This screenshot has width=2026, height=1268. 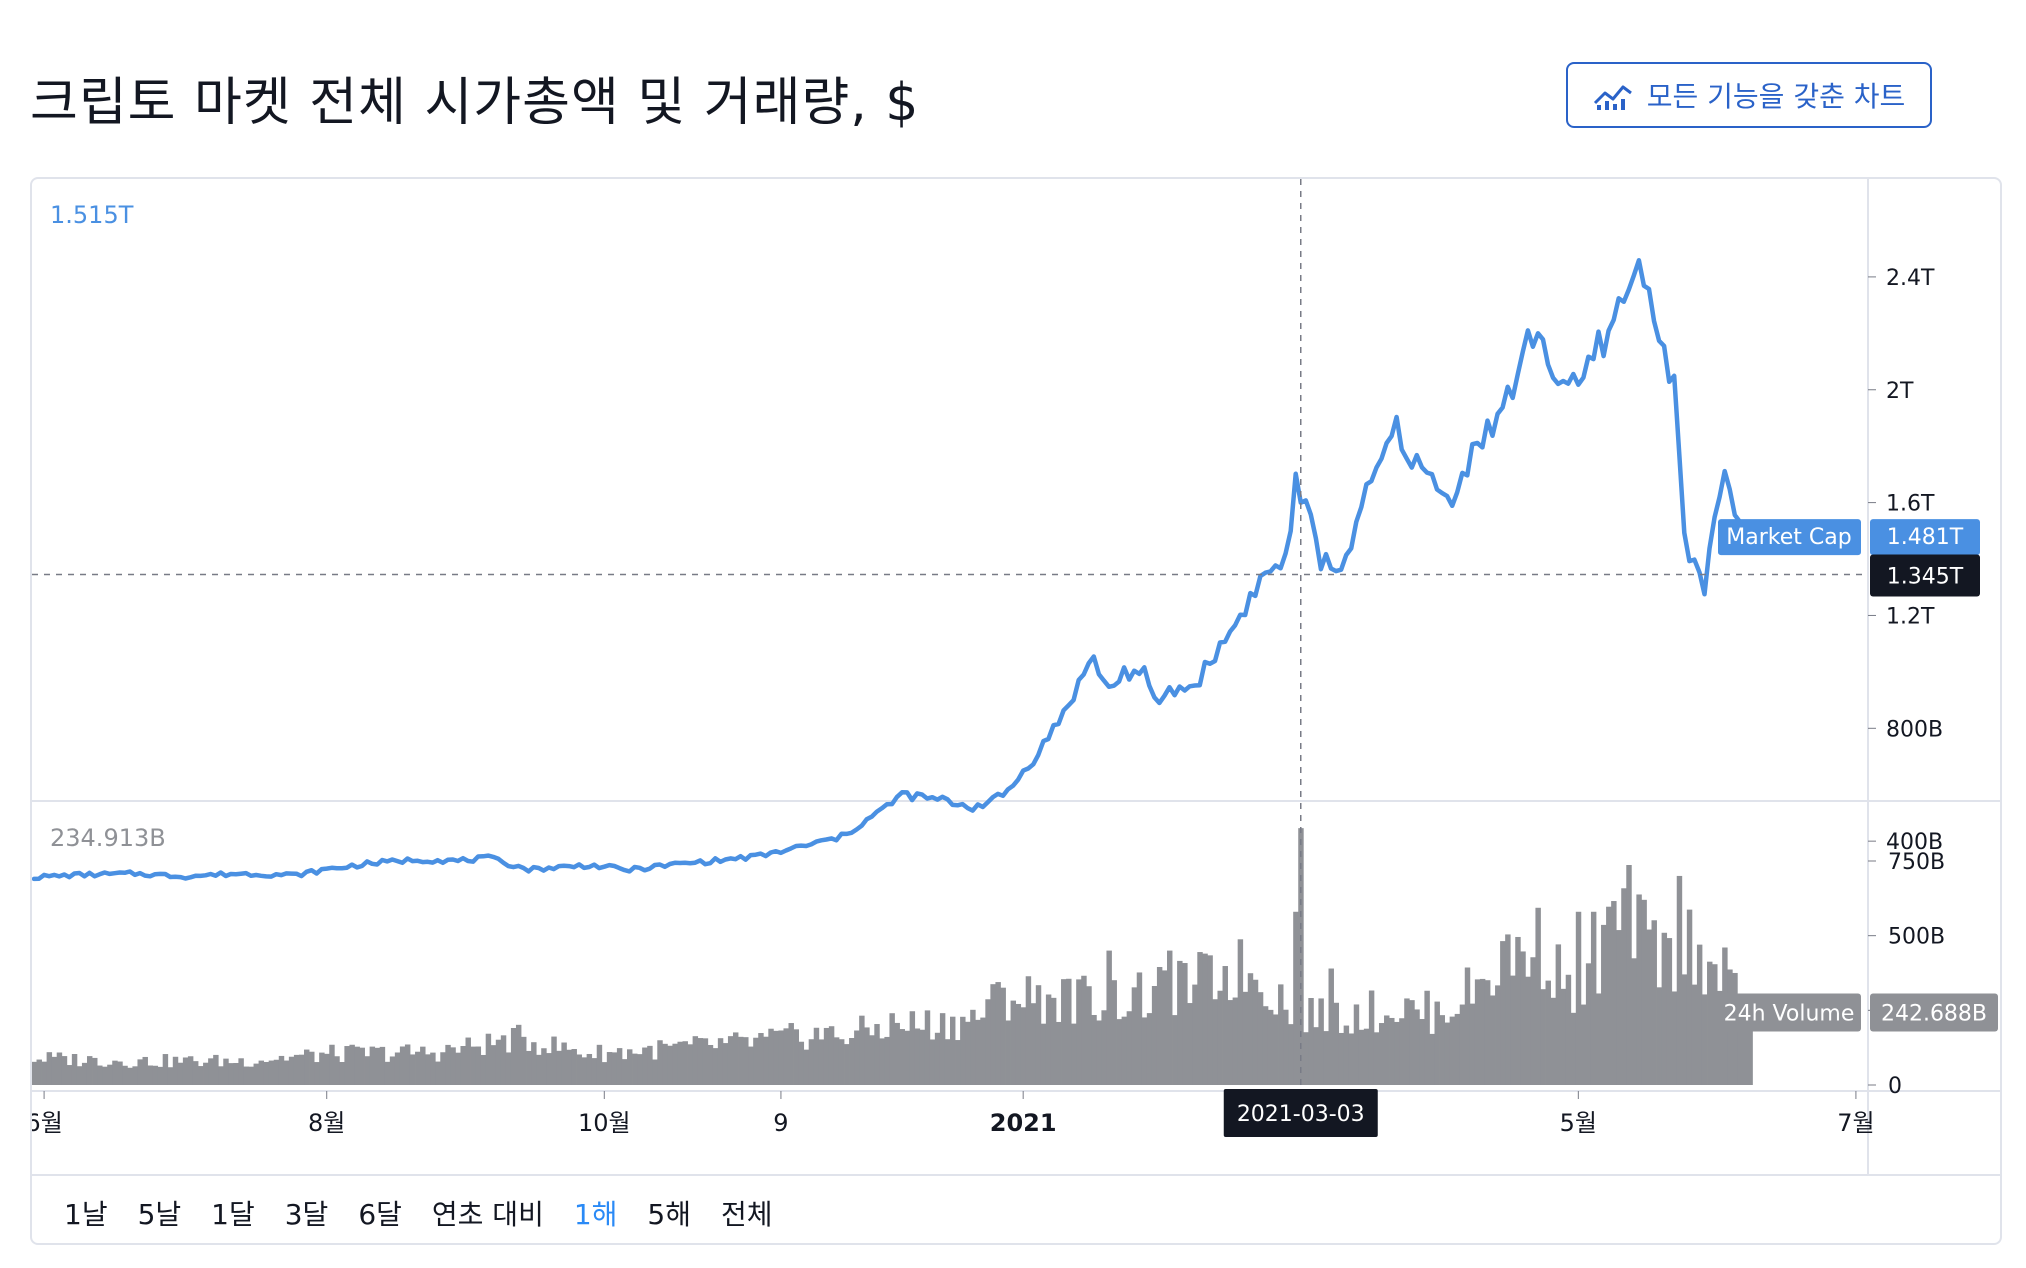 I want to click on range-button-4: 6달, so click(x=380, y=1214).